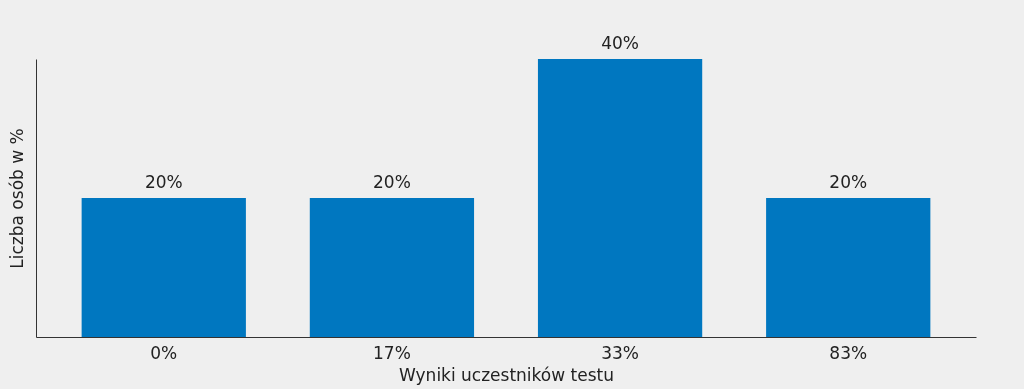 This screenshot has height=389, width=1024. What do you see at coordinates (620, 352) in the screenshot?
I see `x-tick-label: 33%` at bounding box center [620, 352].